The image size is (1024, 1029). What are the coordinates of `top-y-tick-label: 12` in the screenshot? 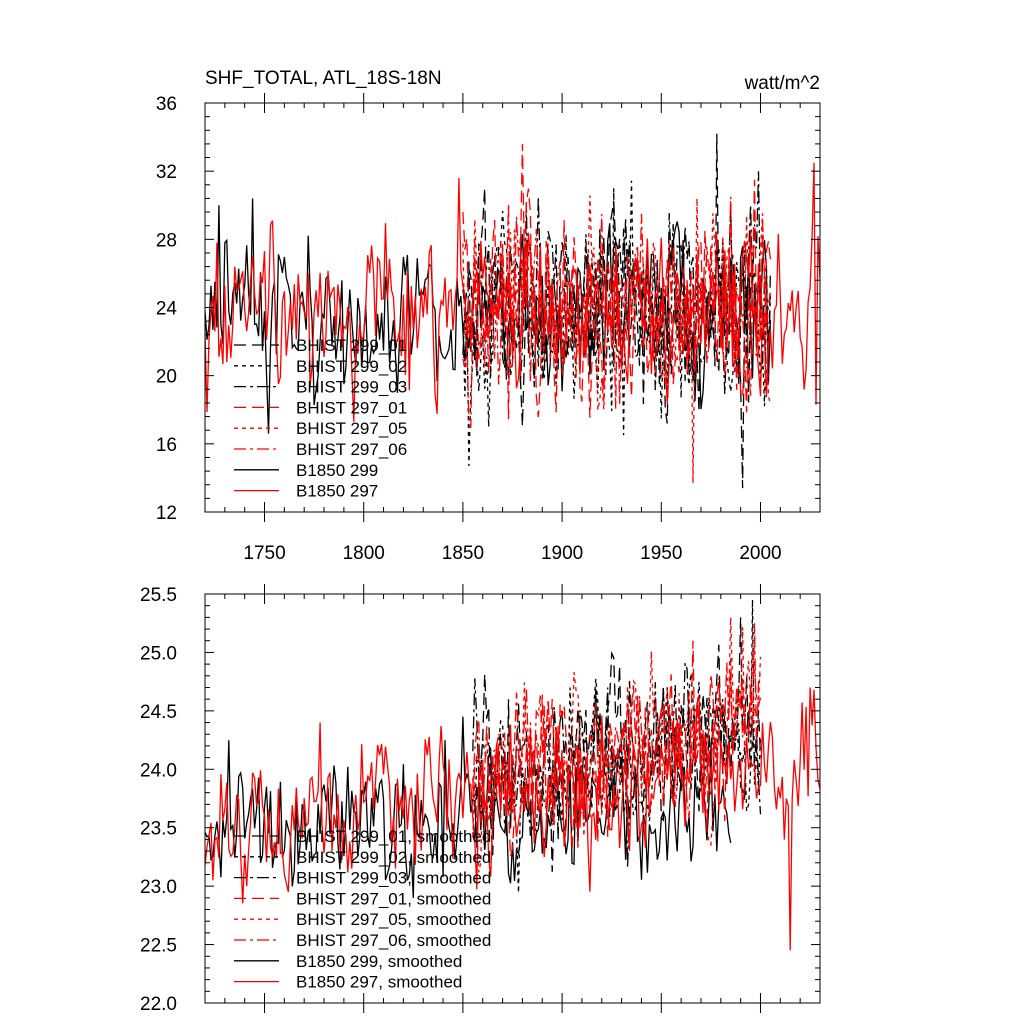 It's located at (166, 513).